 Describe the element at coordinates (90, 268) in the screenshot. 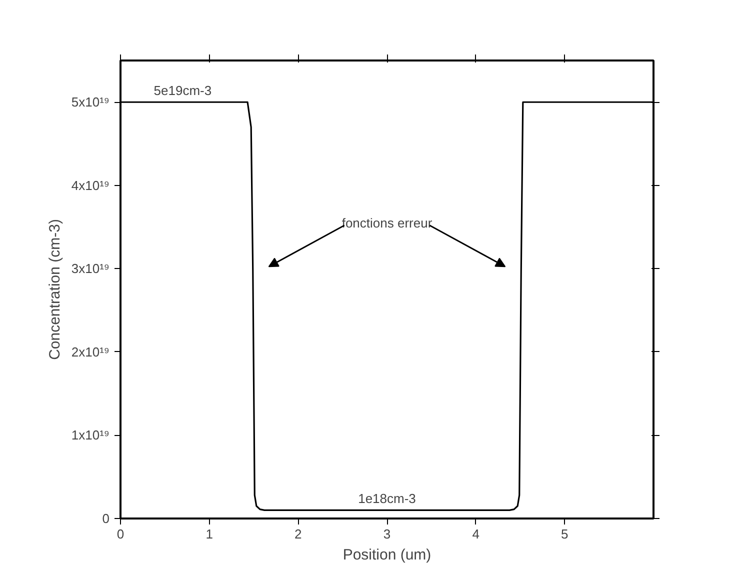

I see `y-tick-label: 3x10¹⁹` at that location.